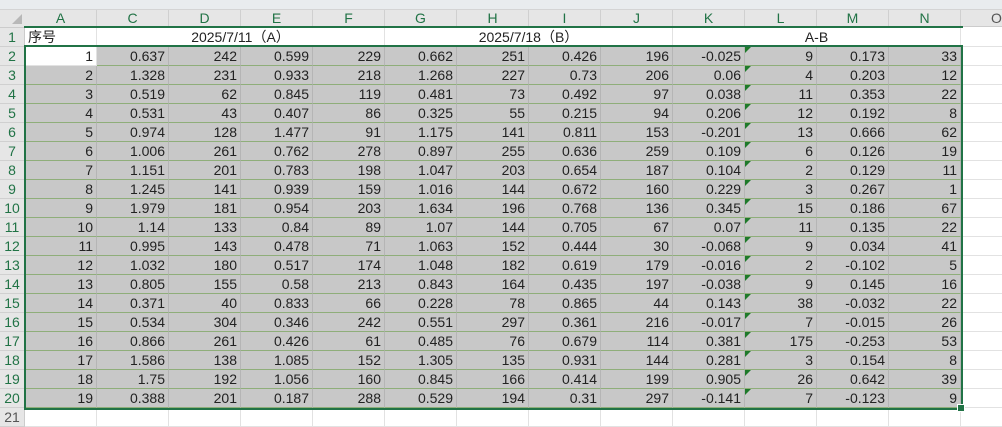 The width and height of the screenshot is (1002, 427). I want to click on table-cell: 181, so click(205, 208).